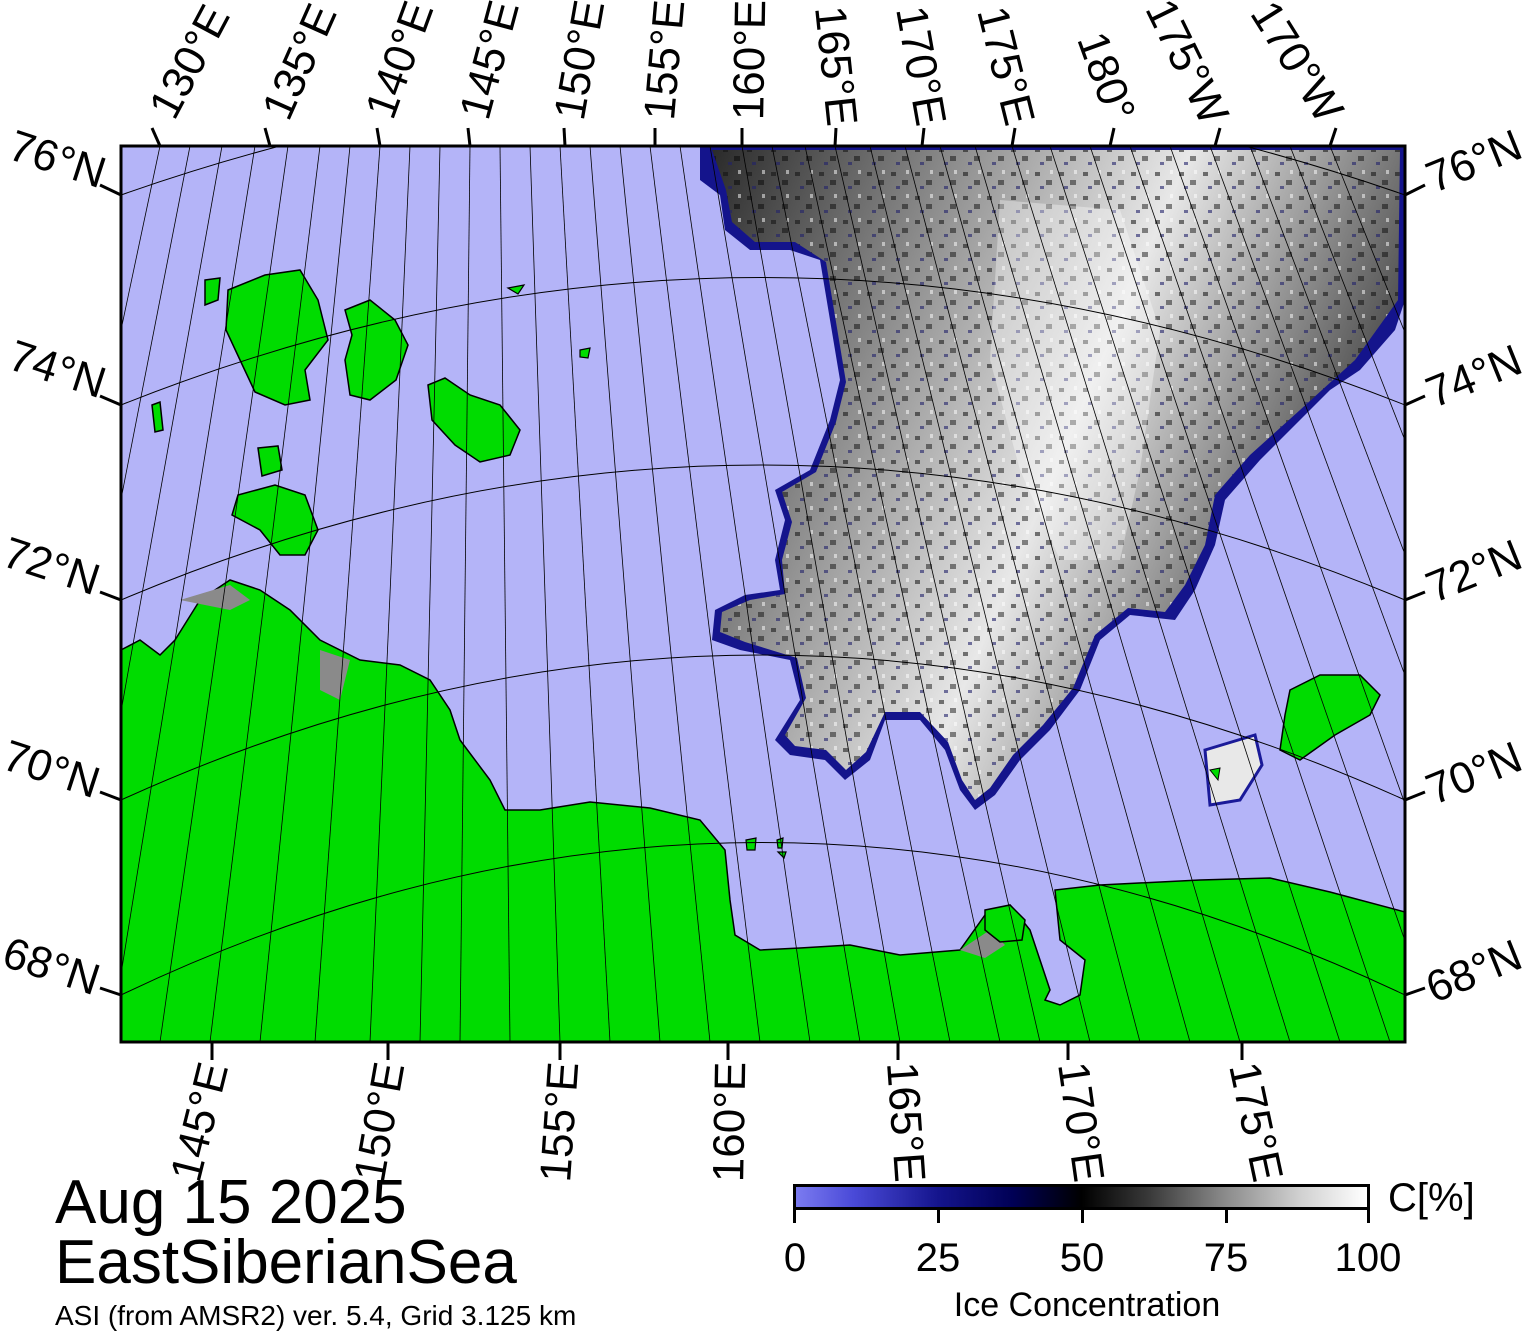 This screenshot has height=1336, width=1527. Describe the element at coordinates (1082, 1258) in the screenshot. I see `colorbar-tick-label: 50` at that location.